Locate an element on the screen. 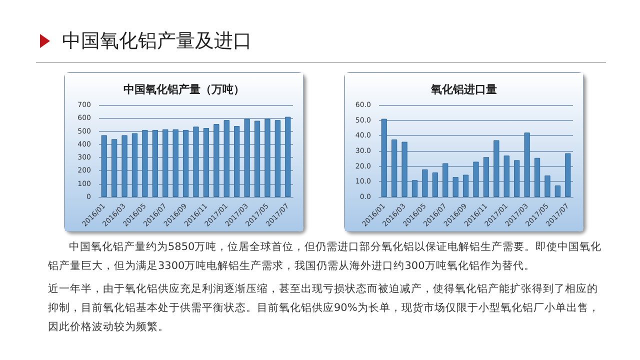 This screenshot has width=640, height=360. chart-title: 中国氧化铝产量（万吨） is located at coordinates (184, 89).